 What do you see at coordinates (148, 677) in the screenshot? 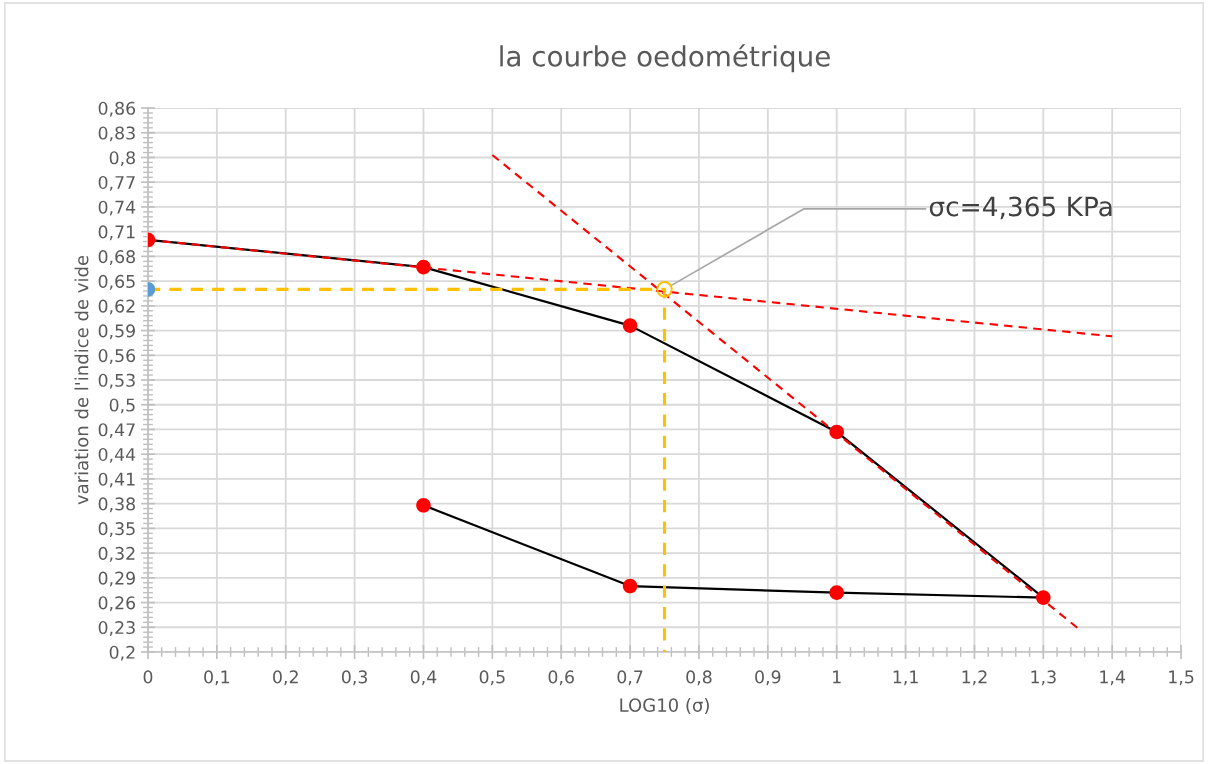
I see `x-tick-label: 0` at bounding box center [148, 677].